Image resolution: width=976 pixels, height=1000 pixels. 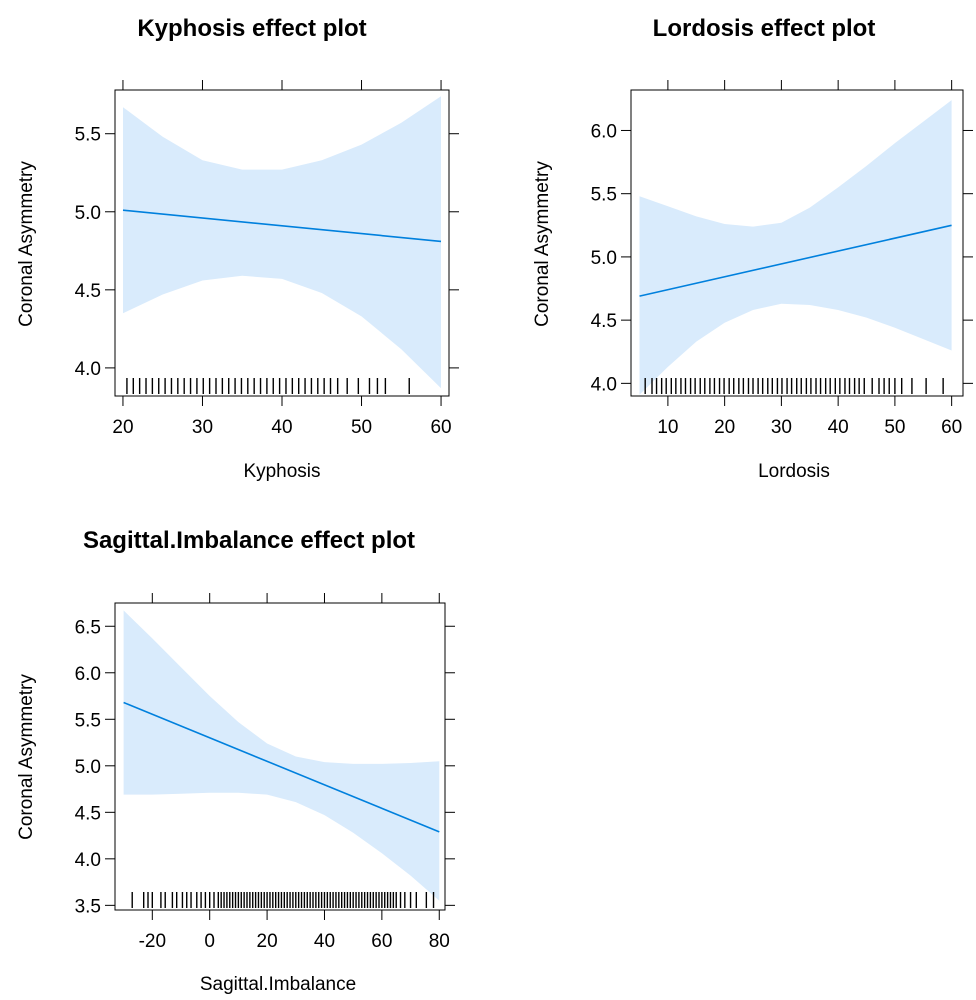 What do you see at coordinates (667, 427) in the screenshot?
I see `x-tick-label: 10` at bounding box center [667, 427].